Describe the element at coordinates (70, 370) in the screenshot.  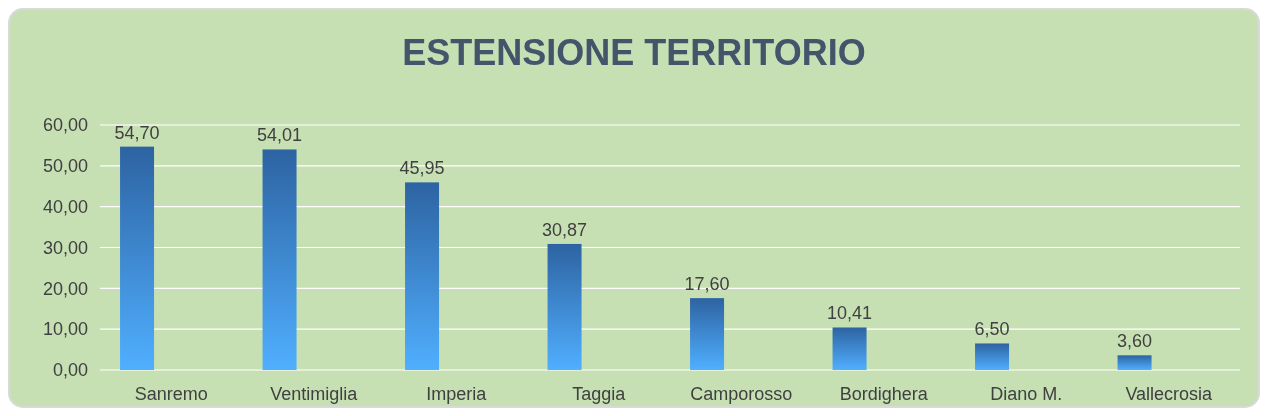
I see `y-tick-label: 0,00` at that location.